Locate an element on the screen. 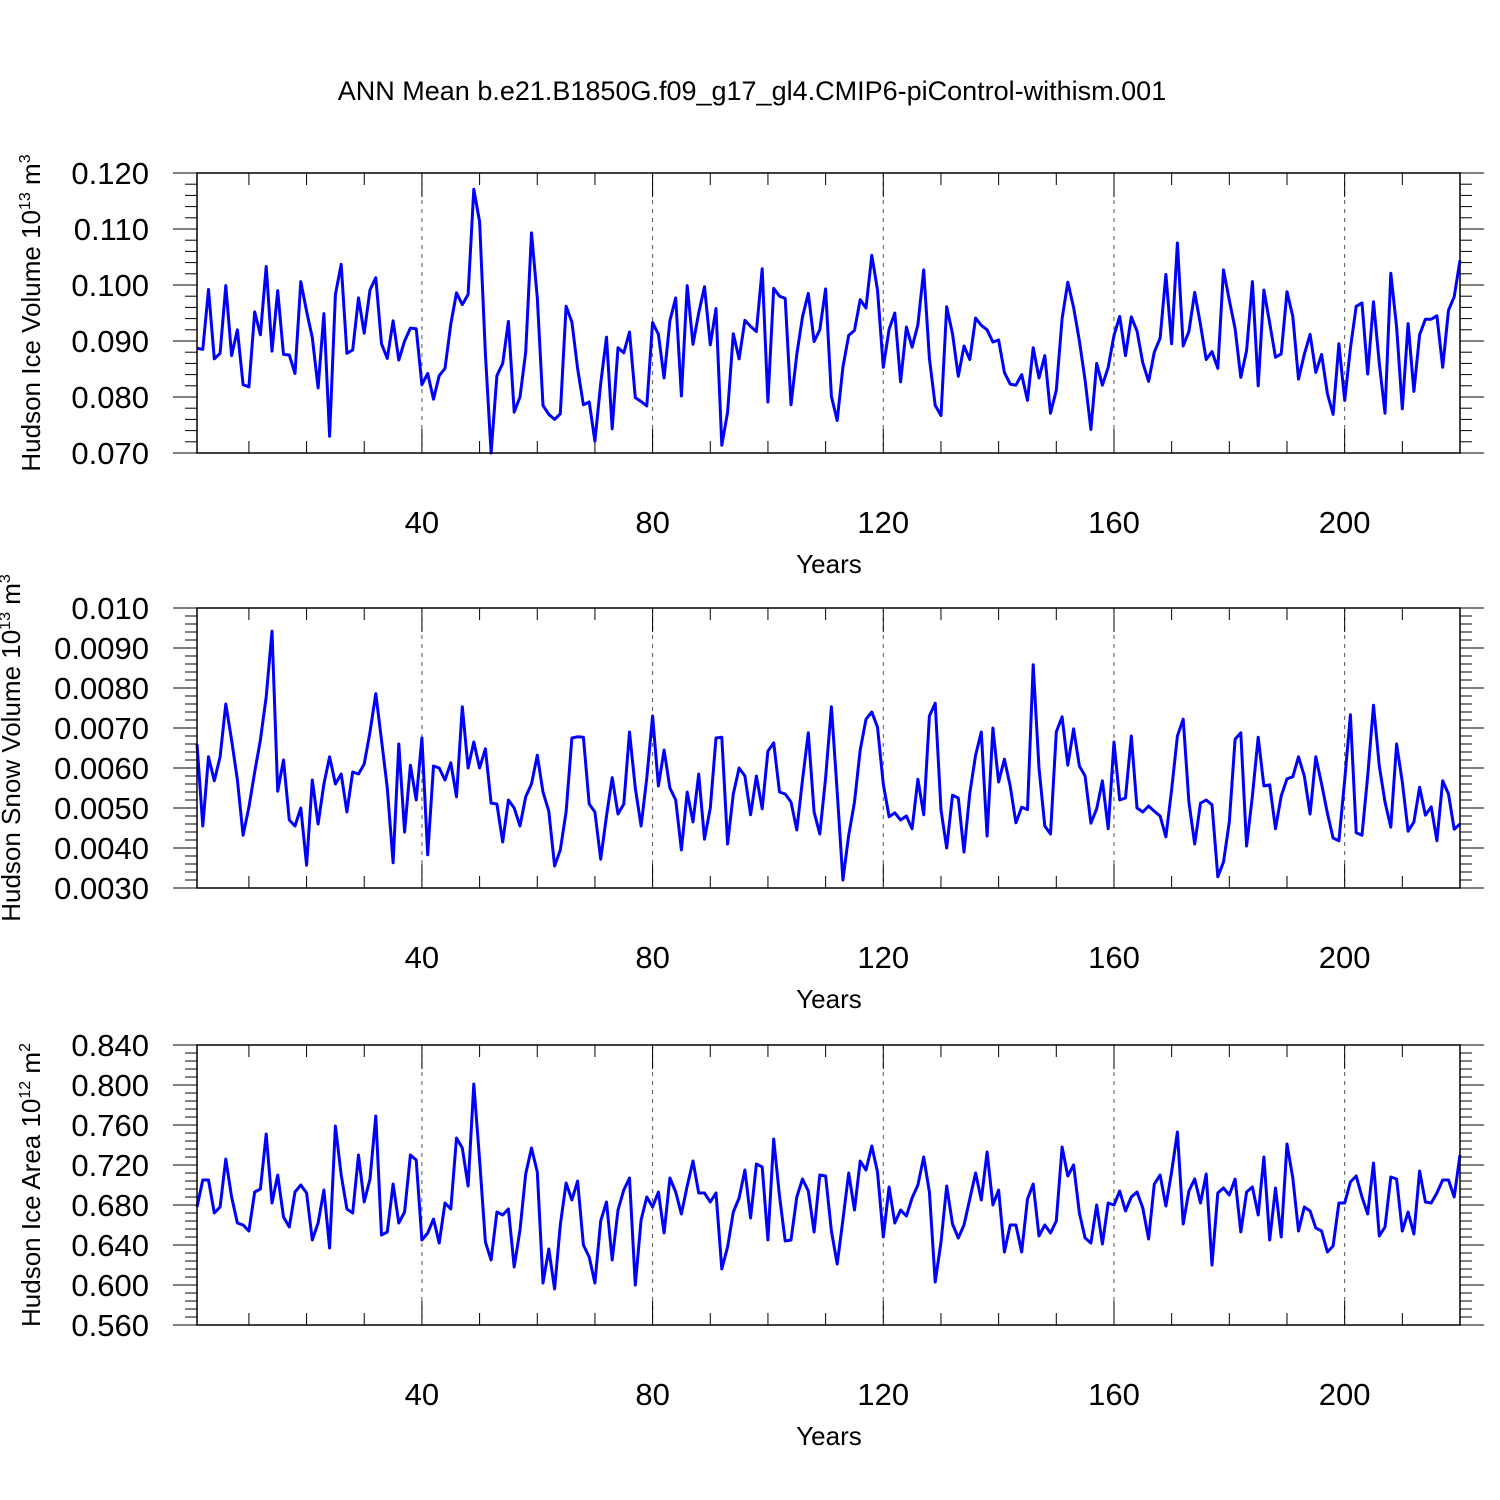 The height and width of the screenshot is (1500, 1500). y-tick-label: 0.840 is located at coordinates (110, 1045).